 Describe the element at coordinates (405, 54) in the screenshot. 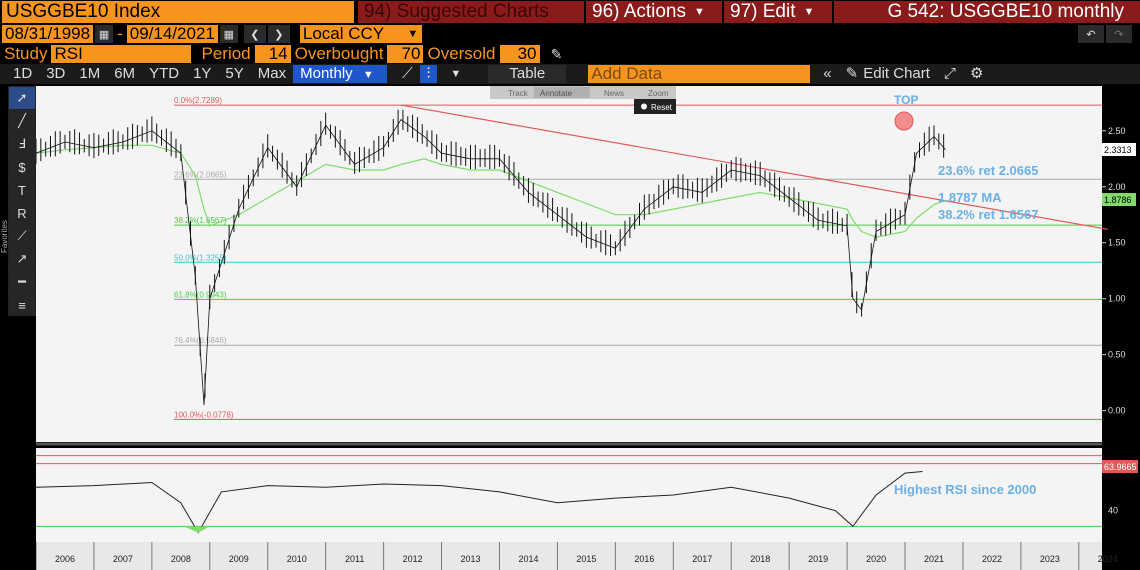

I see `overbought-input: 70` at that location.